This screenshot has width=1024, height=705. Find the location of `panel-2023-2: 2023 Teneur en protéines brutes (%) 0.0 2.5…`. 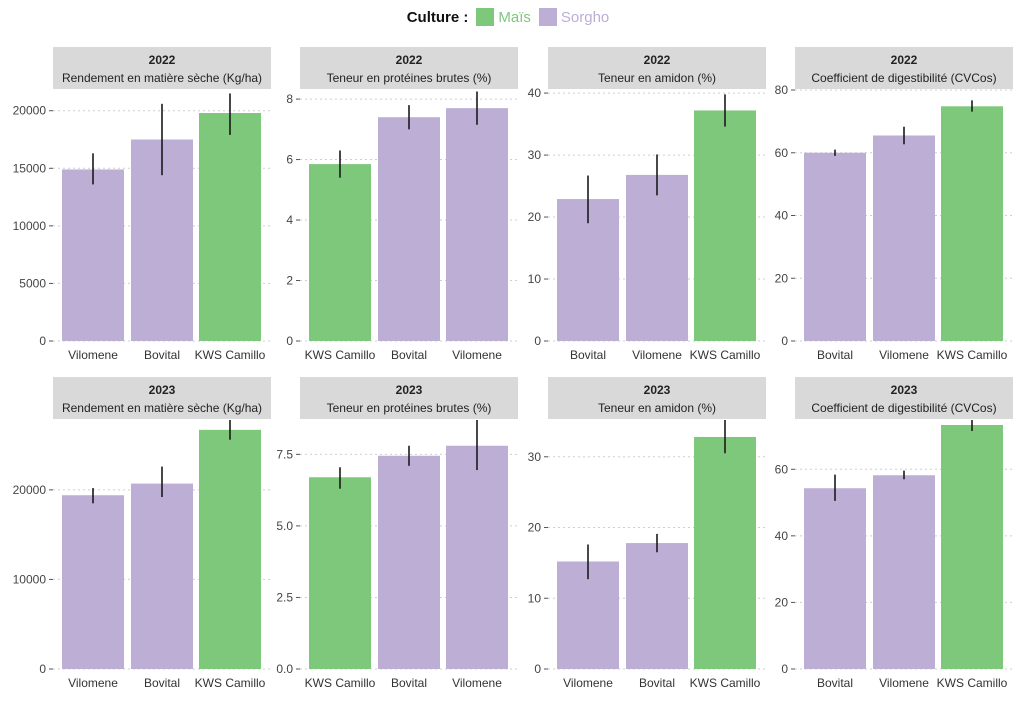

panel-2023-2: 2023 Teneur en protéines brutes (%) 0.0 2.5… is located at coordinates (397, 533).